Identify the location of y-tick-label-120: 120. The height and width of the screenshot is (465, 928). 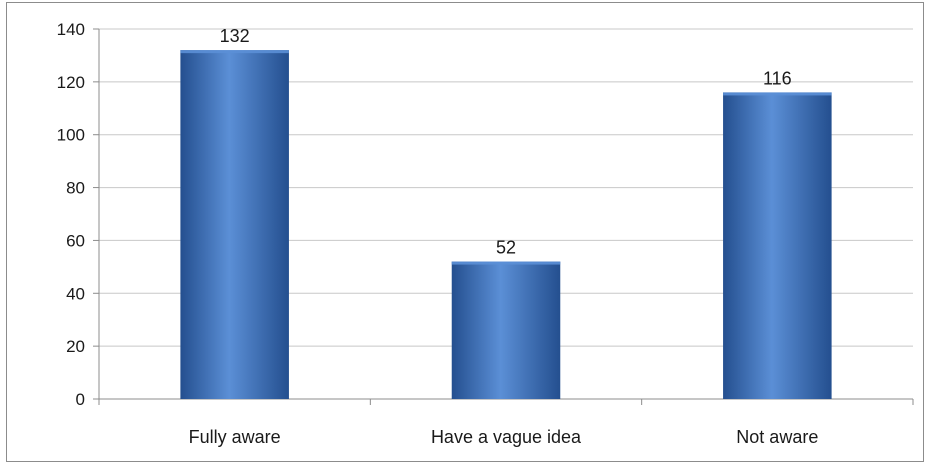
(71, 82).